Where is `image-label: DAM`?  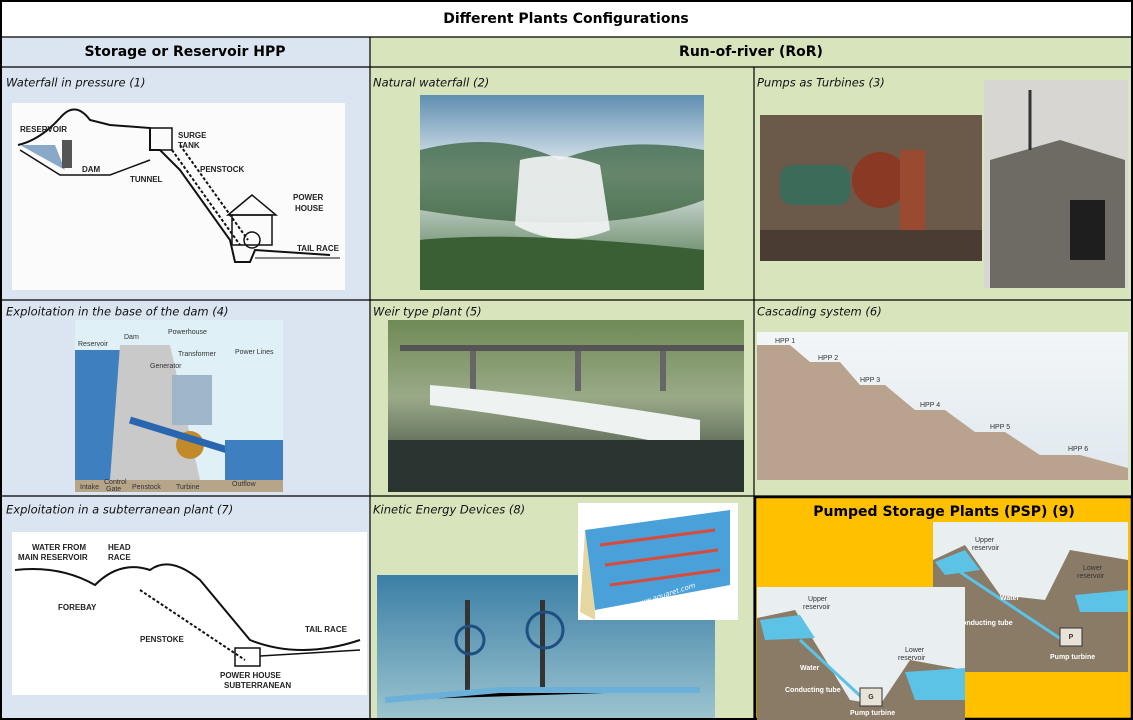 image-label: DAM is located at coordinates (91, 169).